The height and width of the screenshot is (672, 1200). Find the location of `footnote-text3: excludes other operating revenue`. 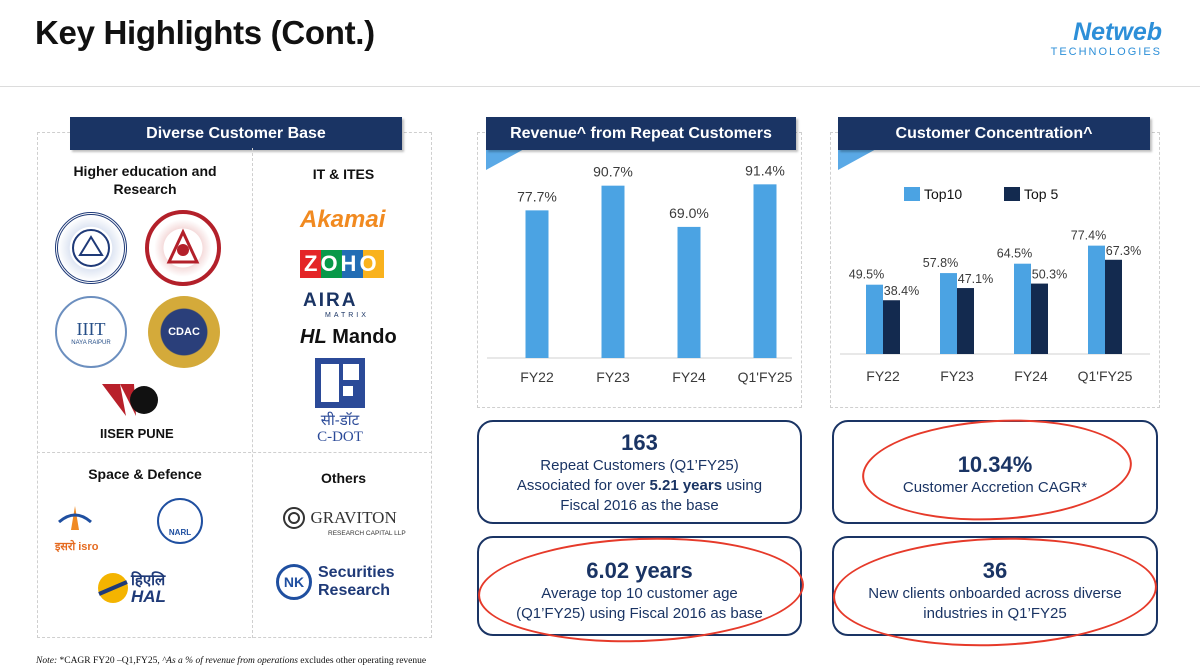

footnote-text3: excludes other operating revenue is located at coordinates (362, 661).